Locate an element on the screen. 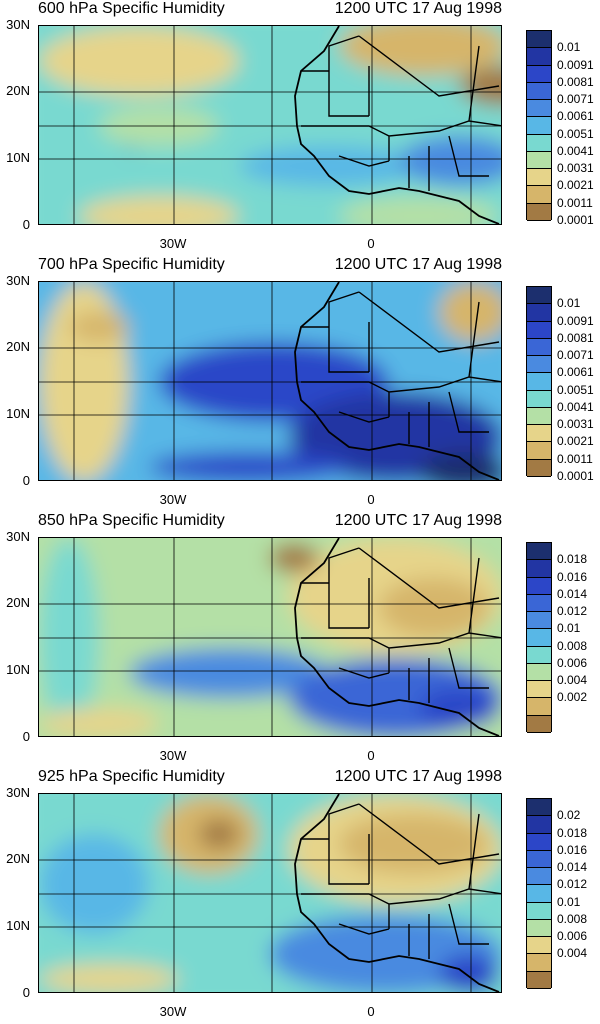 This screenshot has width=600, height=1024. colorbar-label: 0.008 is located at coordinates (572, 645).